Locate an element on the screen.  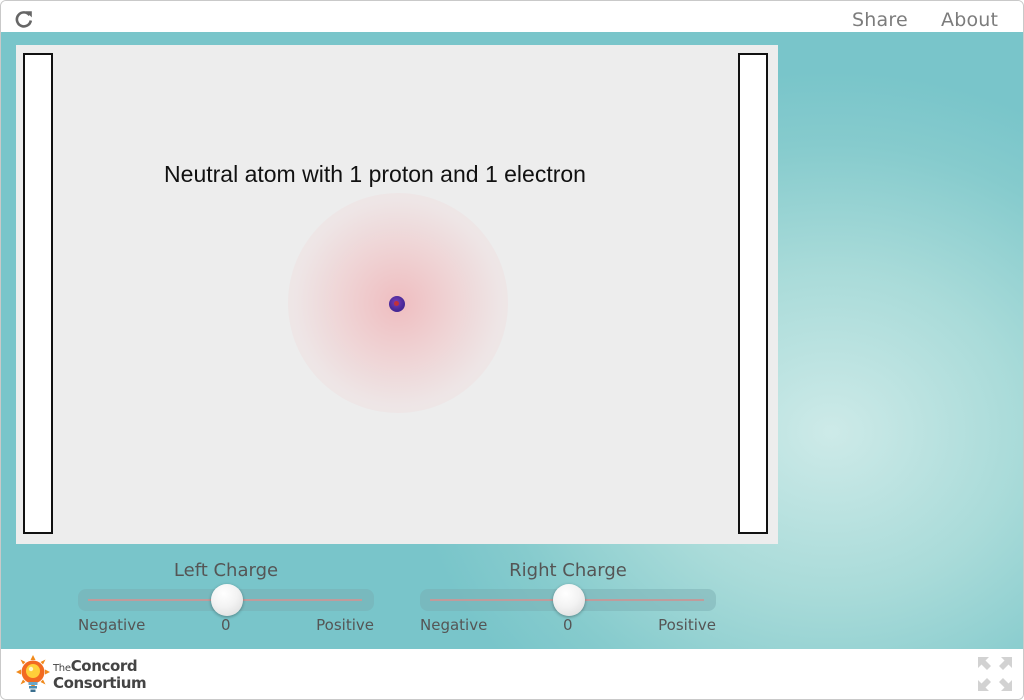
right-charge-slider-handle is located at coordinates (569, 600).